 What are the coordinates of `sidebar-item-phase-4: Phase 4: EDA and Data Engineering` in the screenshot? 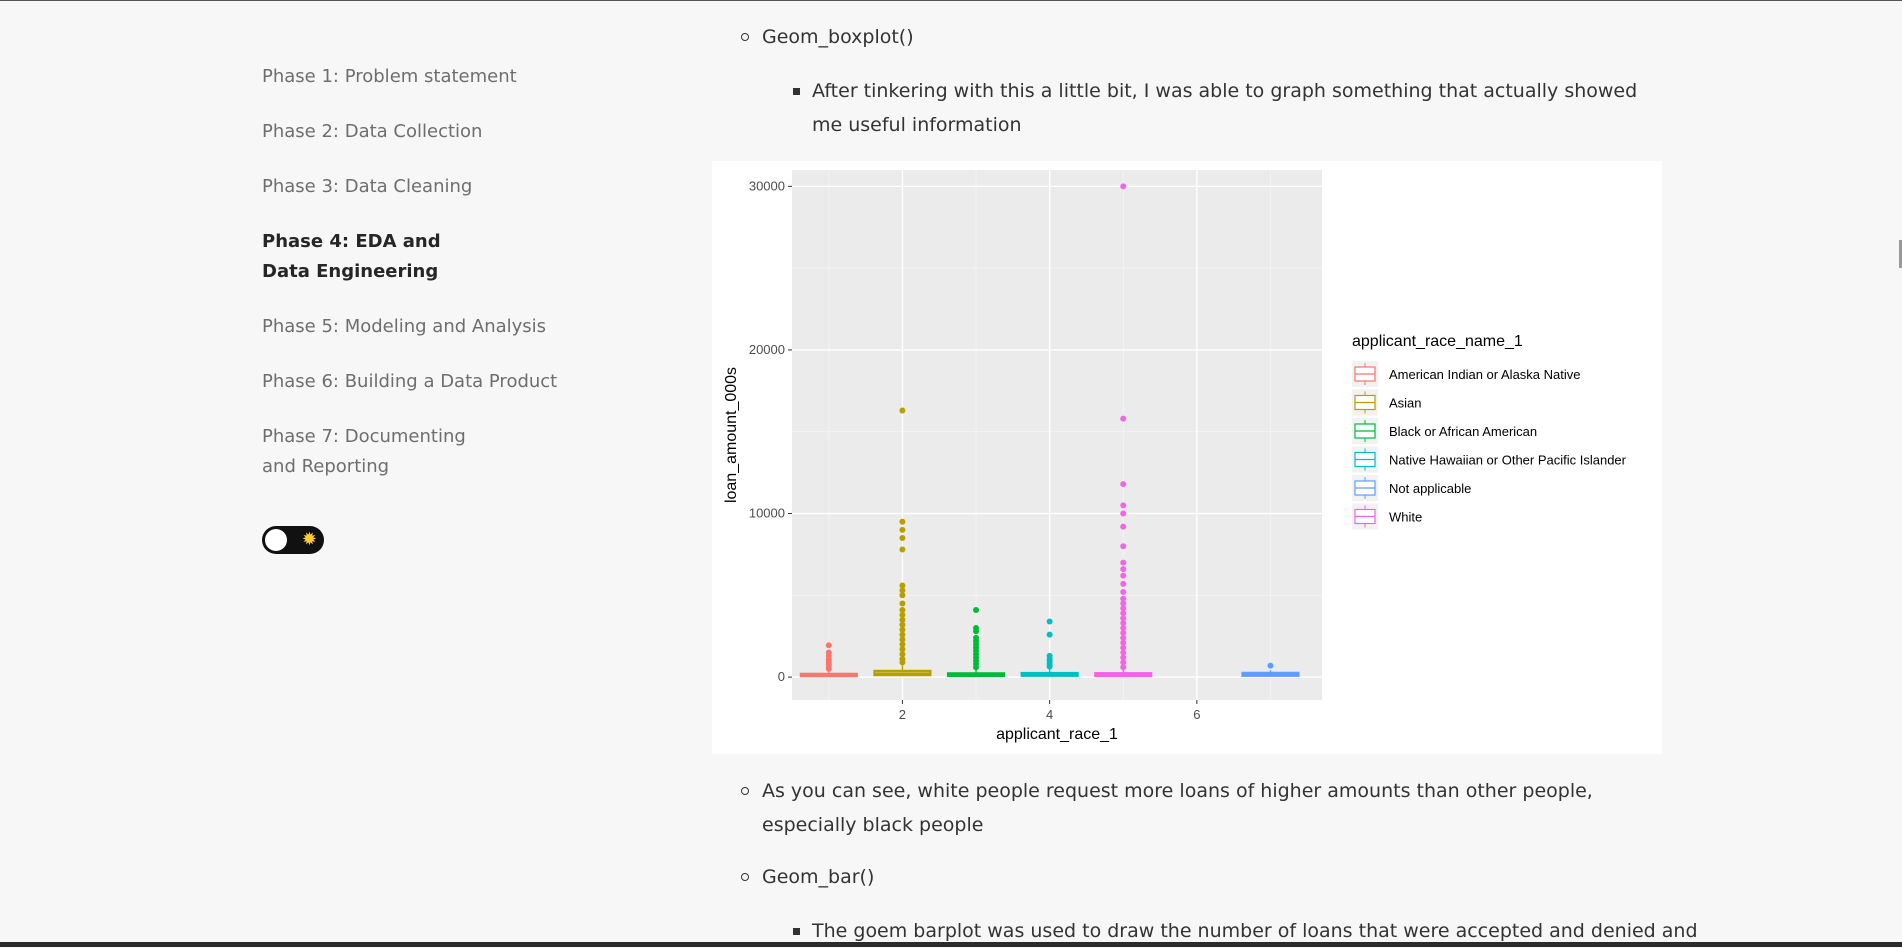 It's located at (351, 256).